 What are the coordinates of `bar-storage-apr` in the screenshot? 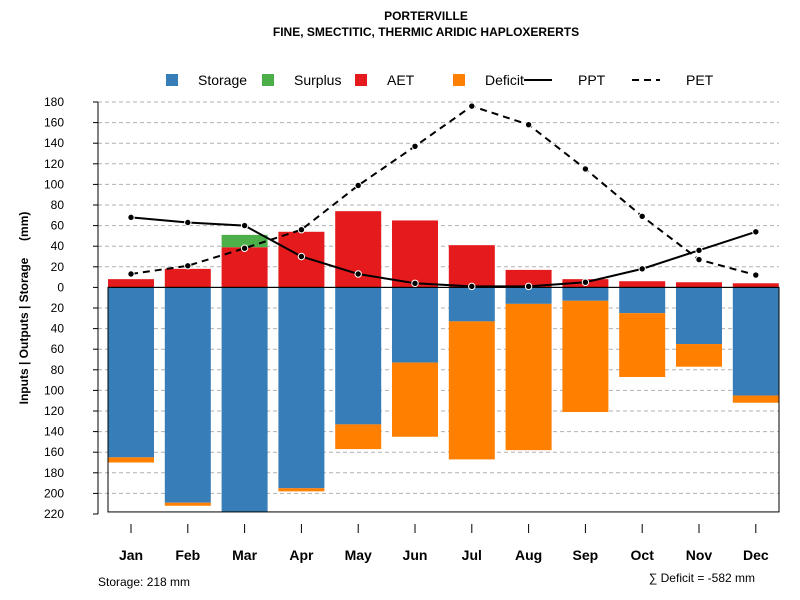 It's located at (301, 388).